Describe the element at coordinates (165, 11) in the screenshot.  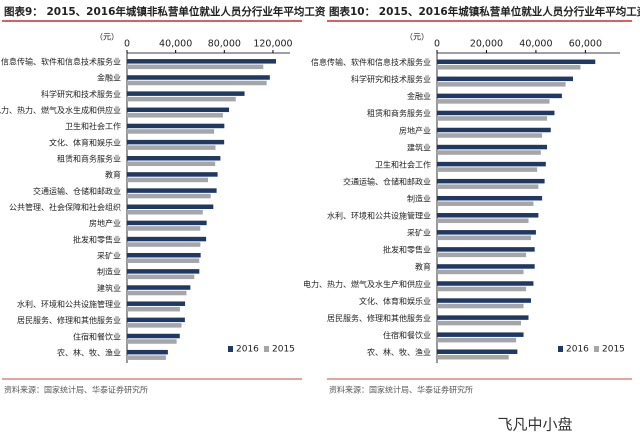
I see `chart-title: 图表9： 2015、2016年城镇非私营单位就业人员分行业年平均工资` at that location.